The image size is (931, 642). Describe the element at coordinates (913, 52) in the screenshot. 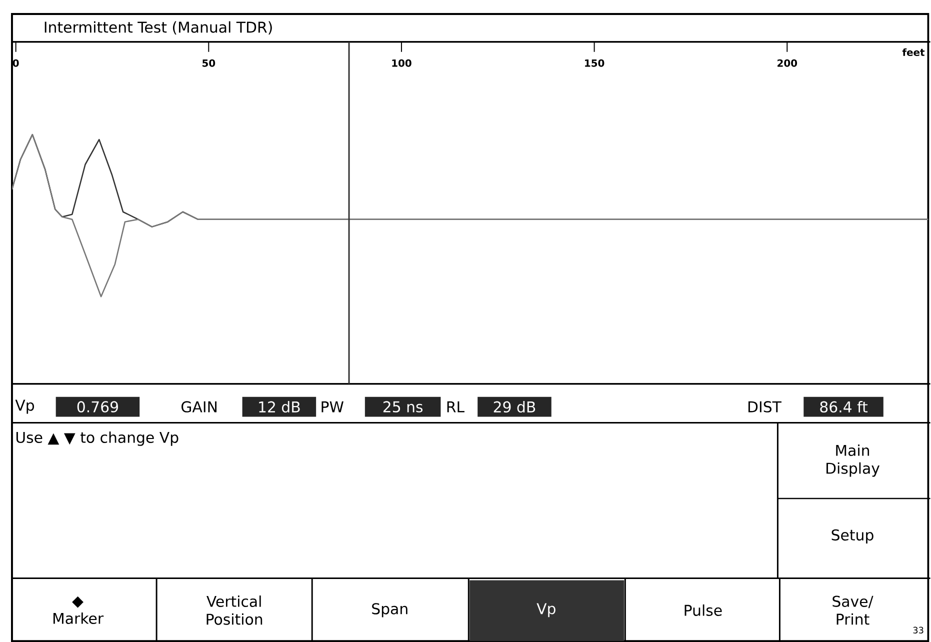

I see `x-axis-title: feet` at that location.